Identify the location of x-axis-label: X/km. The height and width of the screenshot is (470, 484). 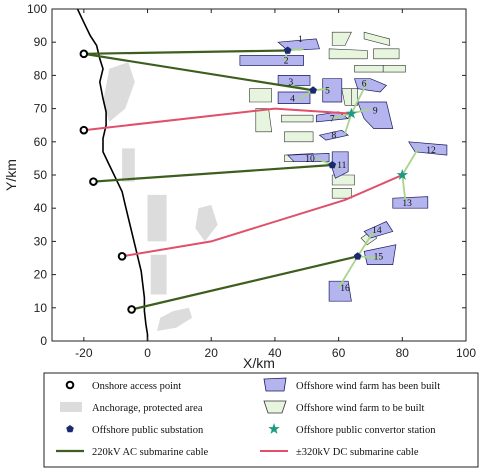
(259, 363).